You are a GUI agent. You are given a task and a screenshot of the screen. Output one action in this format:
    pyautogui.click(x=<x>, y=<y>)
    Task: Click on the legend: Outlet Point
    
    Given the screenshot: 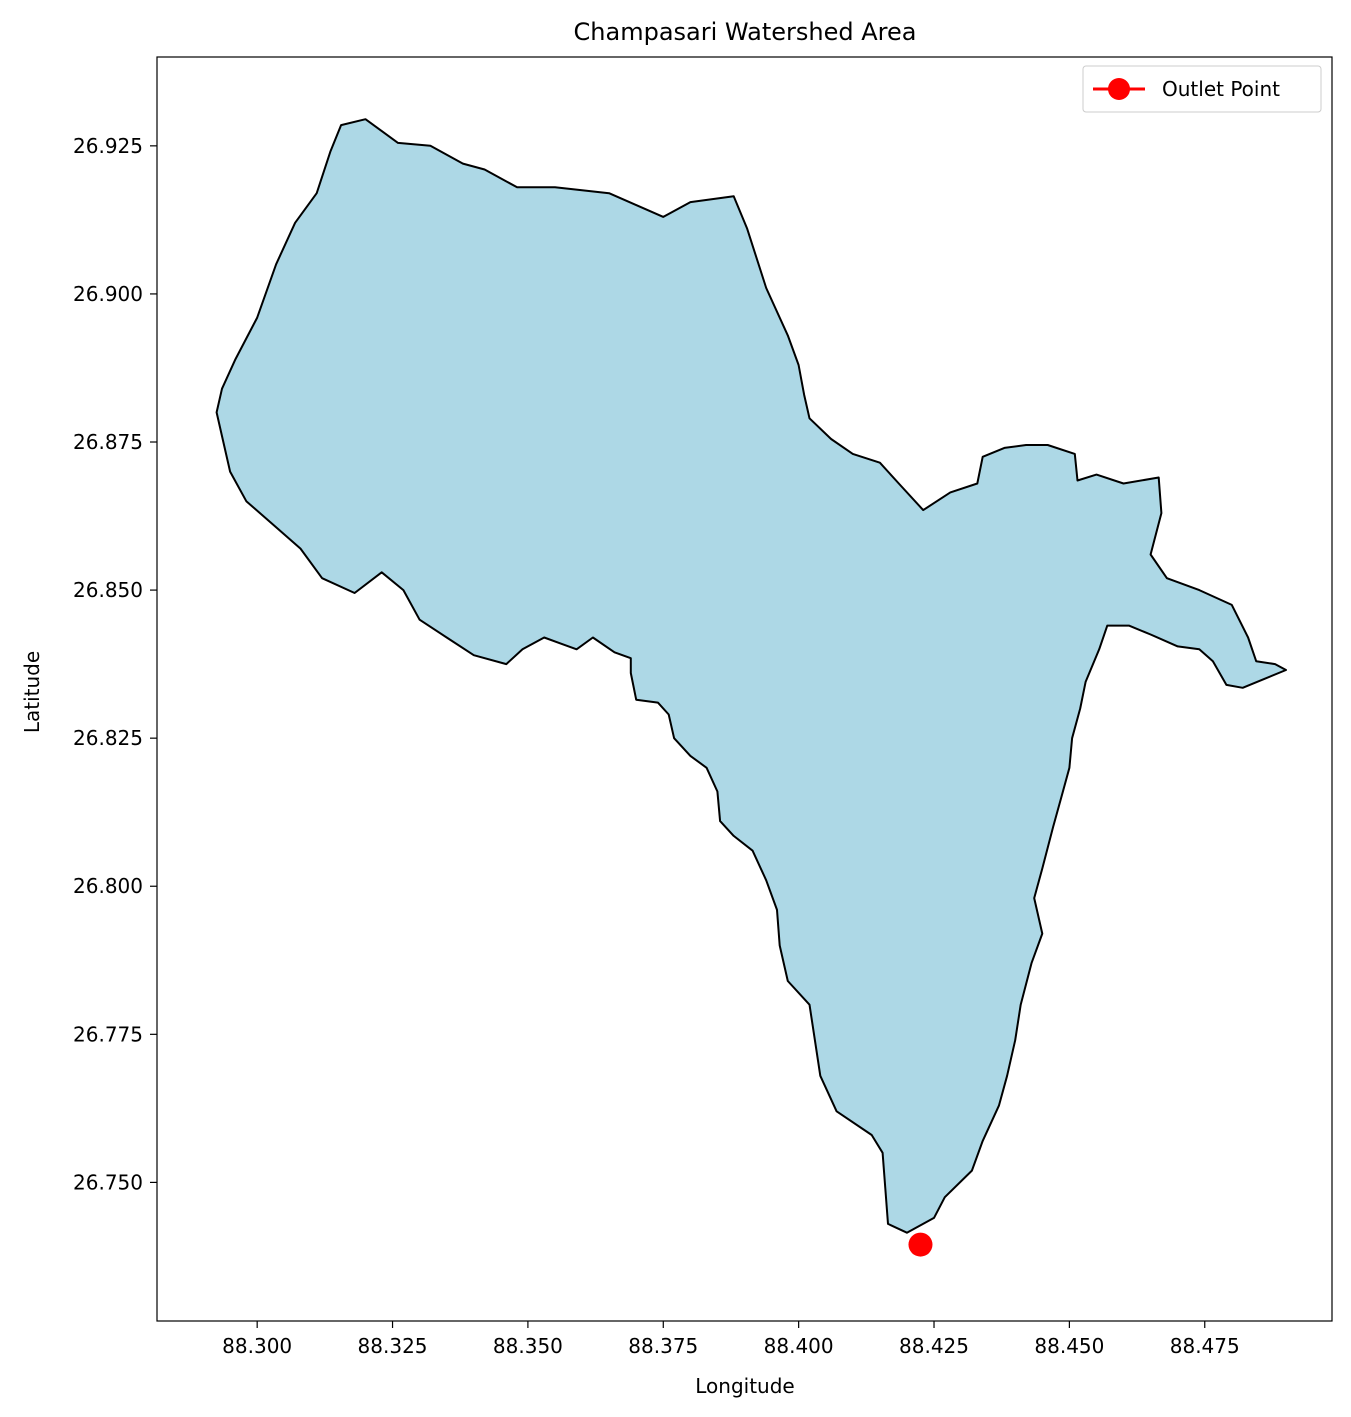 What is the action you would take?
    pyautogui.click(x=1202, y=89)
    